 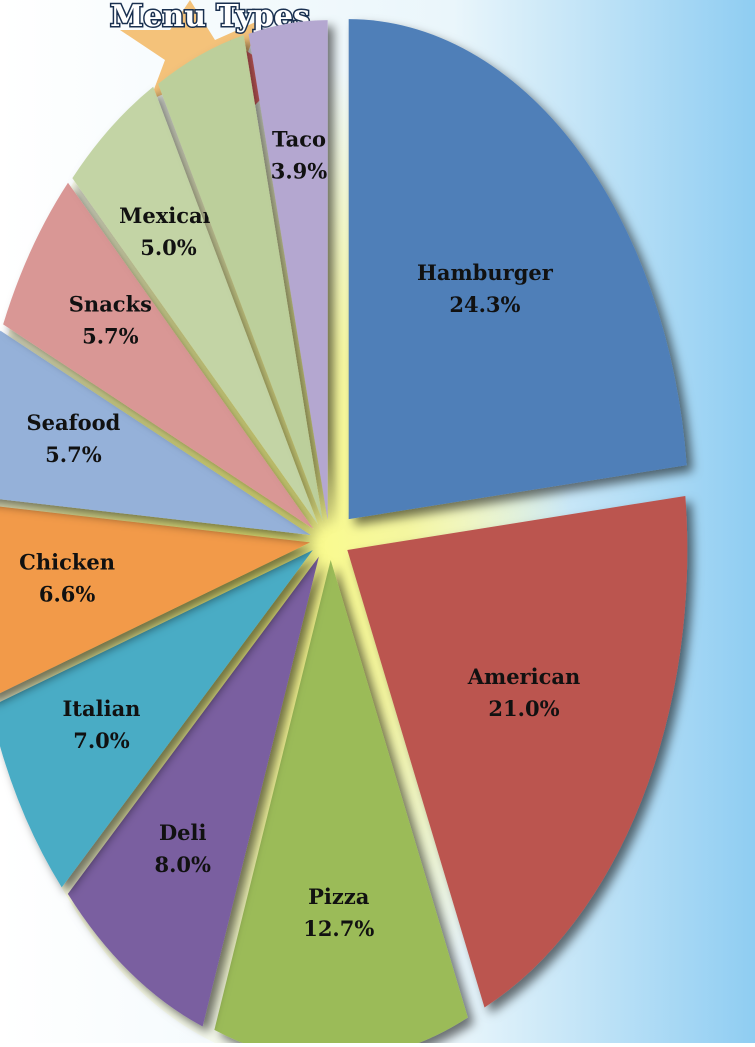 What do you see at coordinates (101, 708) in the screenshot?
I see `slice-label: Italian` at bounding box center [101, 708].